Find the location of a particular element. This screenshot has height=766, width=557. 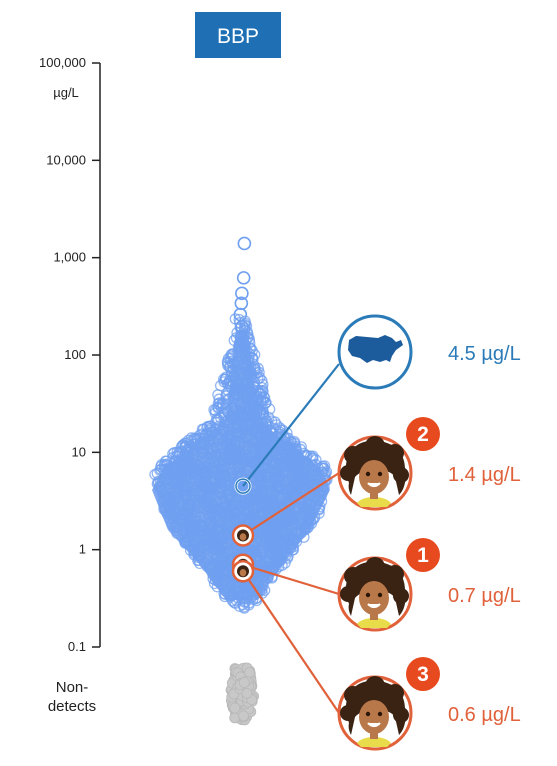

y-tick-label: 10 is located at coordinates (79, 451).